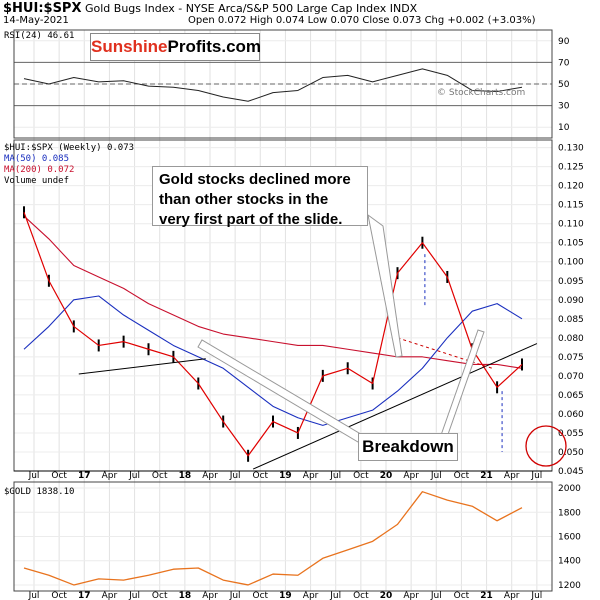  What do you see at coordinates (273, 538) in the screenshot?
I see `gold-line` at bounding box center [273, 538].